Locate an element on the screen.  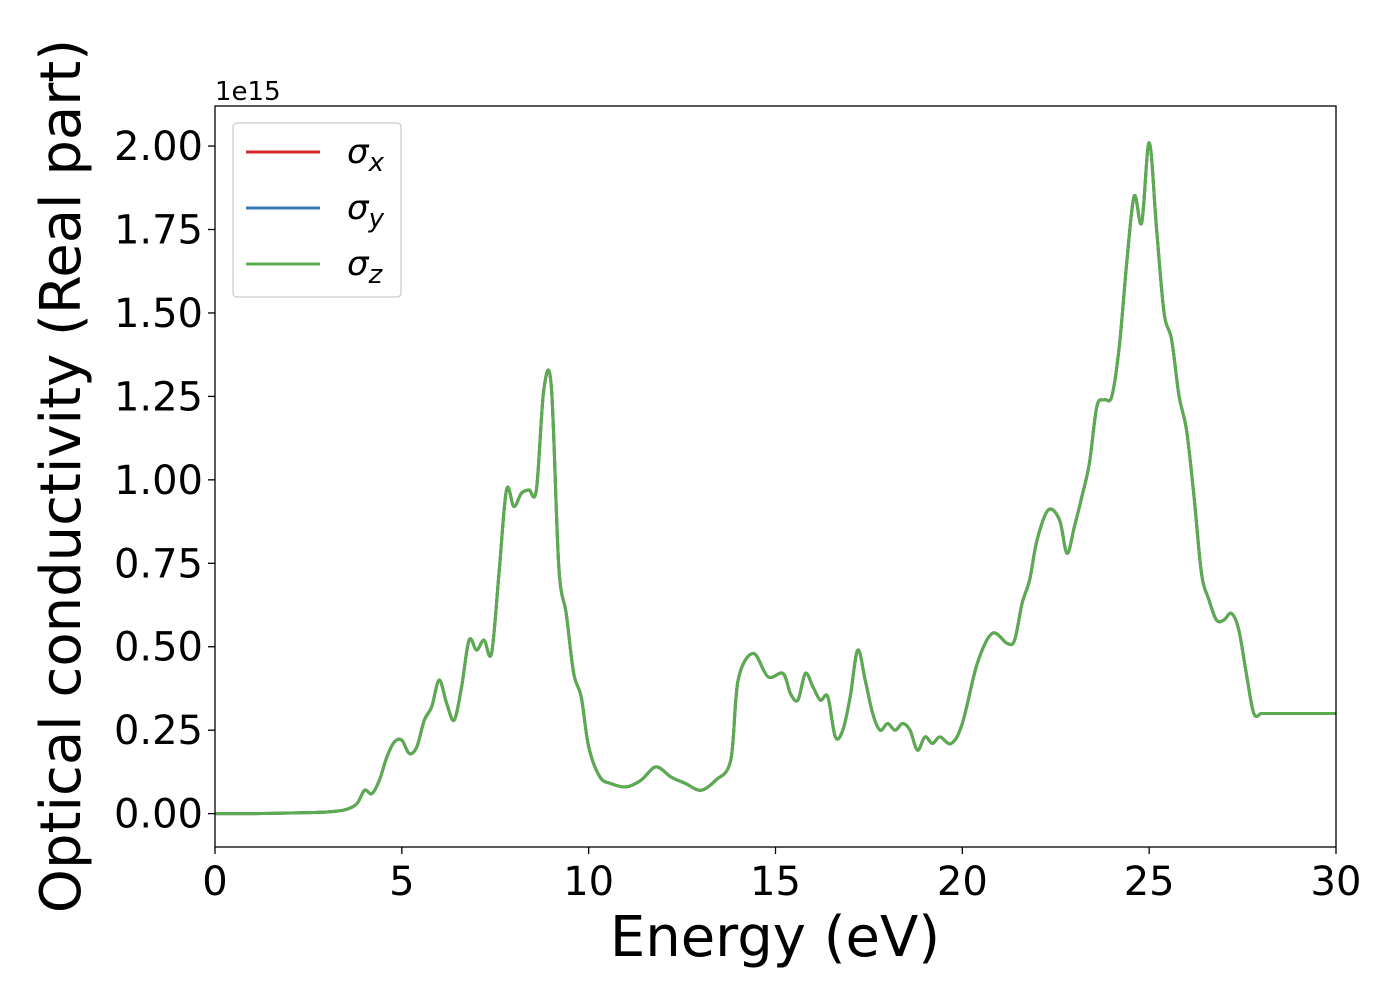
legend-label-2: σy is located at coordinates (366, 211).